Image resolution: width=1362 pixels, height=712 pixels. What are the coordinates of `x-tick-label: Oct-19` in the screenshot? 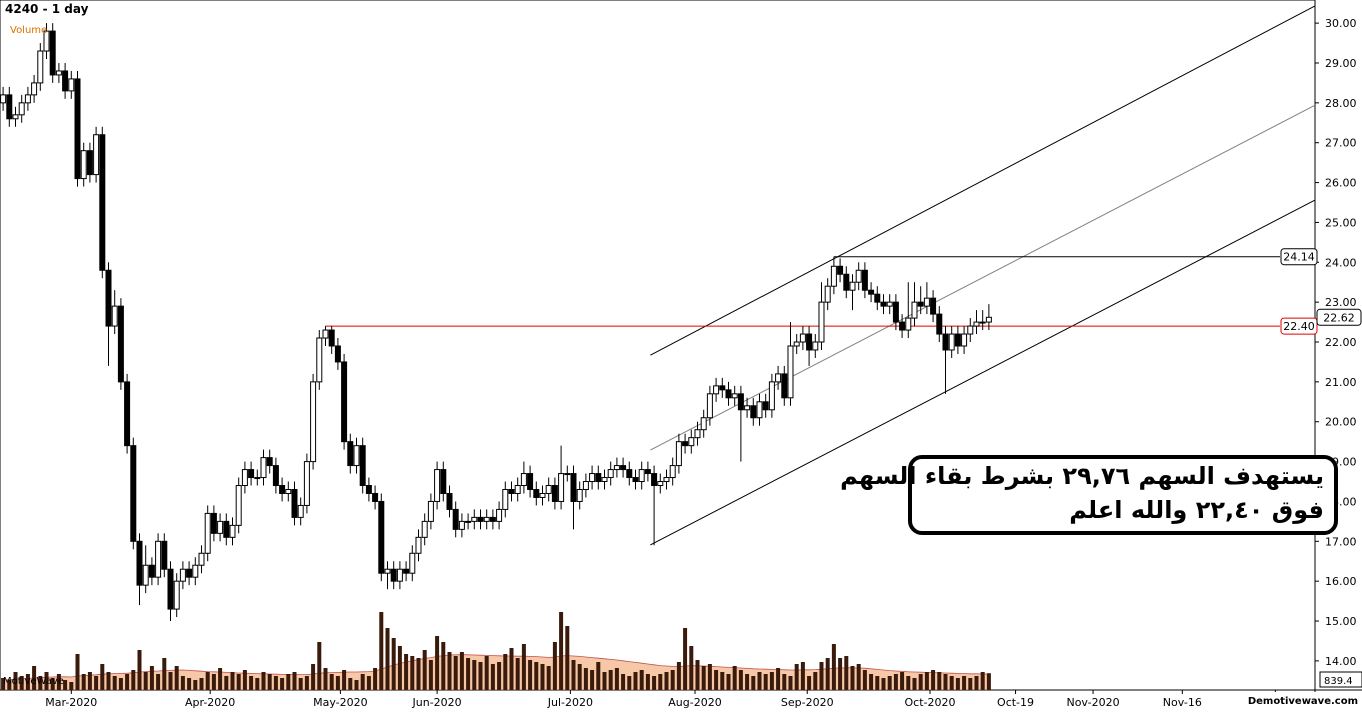 It's located at (1015, 702).